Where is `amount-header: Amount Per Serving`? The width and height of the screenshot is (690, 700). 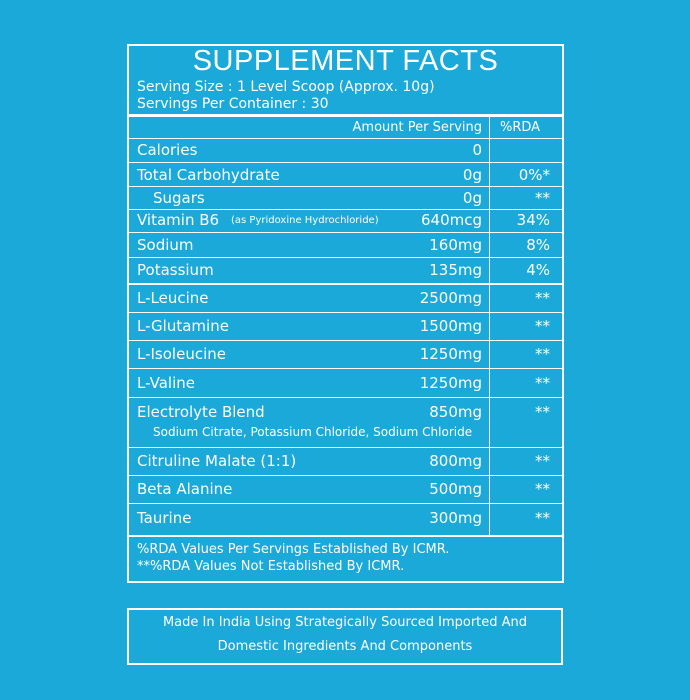
amount-header: Amount Per Serving is located at coordinates (417, 127).